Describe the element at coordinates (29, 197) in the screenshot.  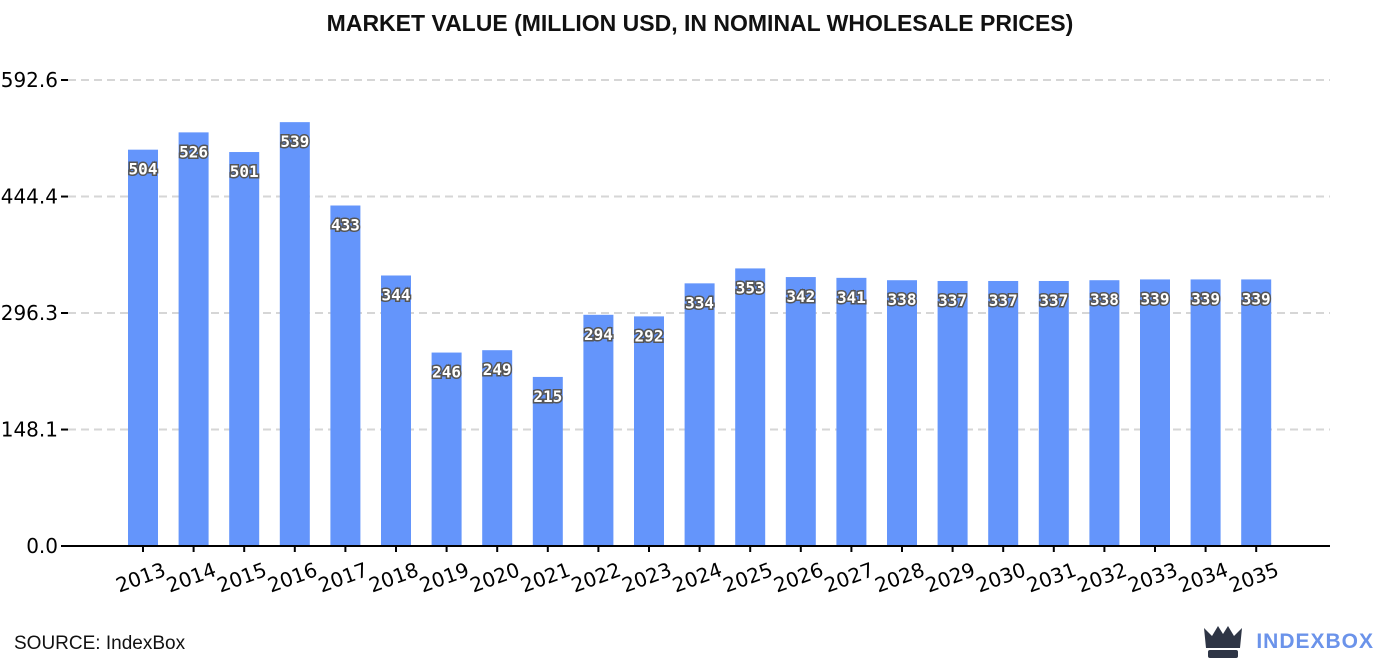
I see `y-tick-label: 444.4` at that location.